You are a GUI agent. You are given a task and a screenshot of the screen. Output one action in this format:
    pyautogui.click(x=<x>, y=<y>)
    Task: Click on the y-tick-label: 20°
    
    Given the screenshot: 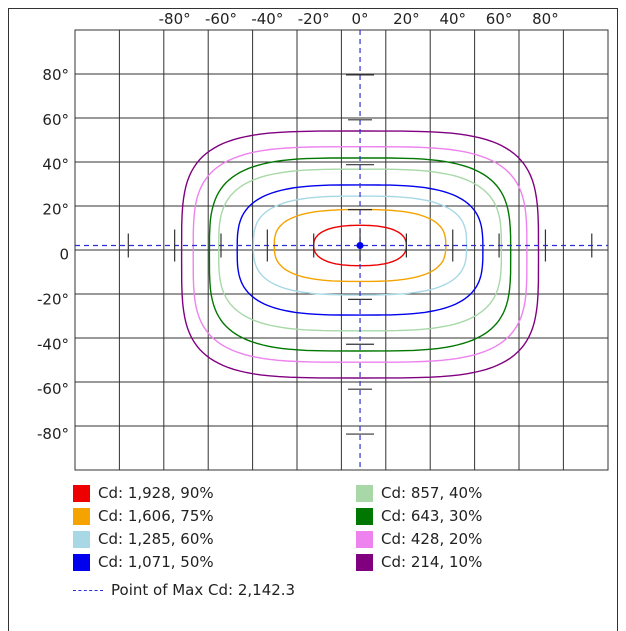 What is the action you would take?
    pyautogui.click(x=55, y=210)
    